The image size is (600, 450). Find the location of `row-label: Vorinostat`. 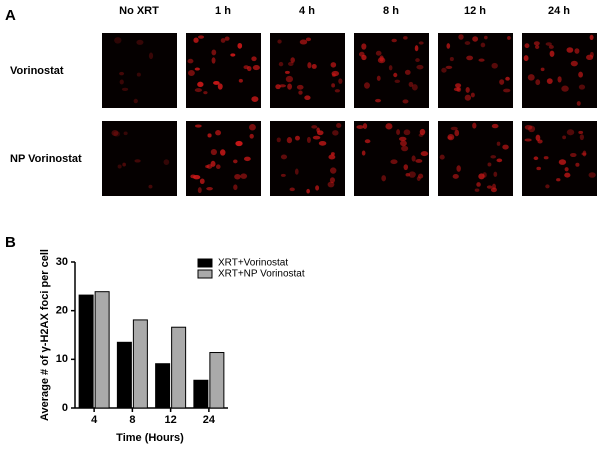

row-label: Vorinostat is located at coordinates (37, 71).